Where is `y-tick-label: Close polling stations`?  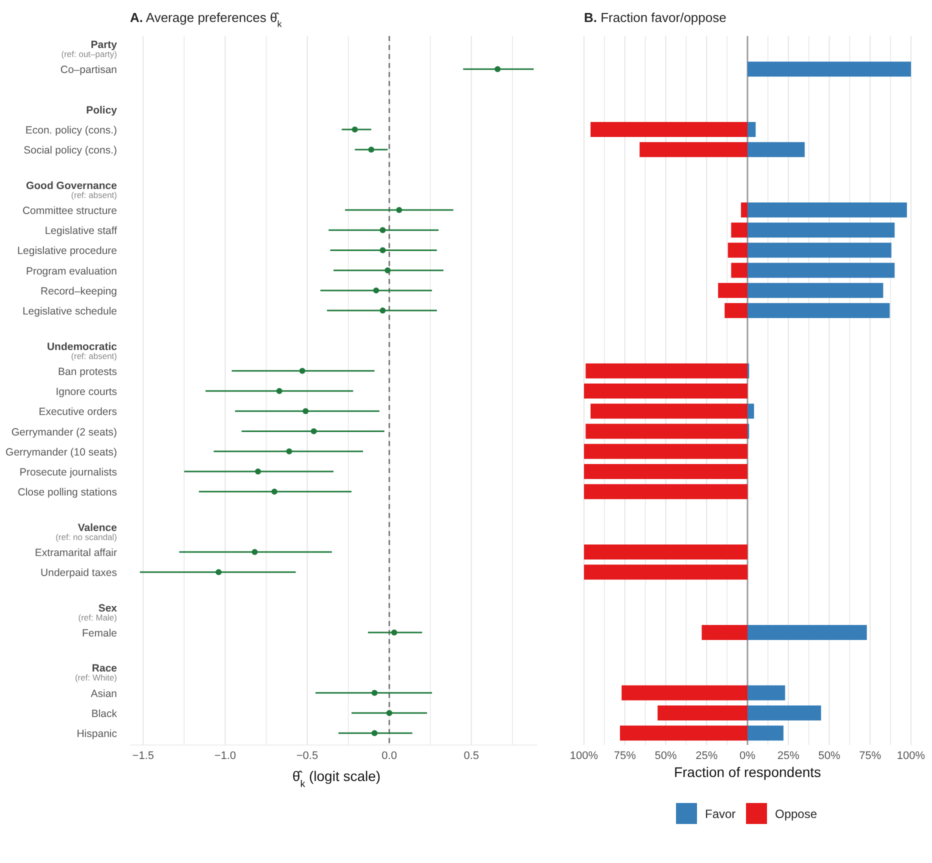 y-tick-label: Close polling stations is located at coordinates (67, 492).